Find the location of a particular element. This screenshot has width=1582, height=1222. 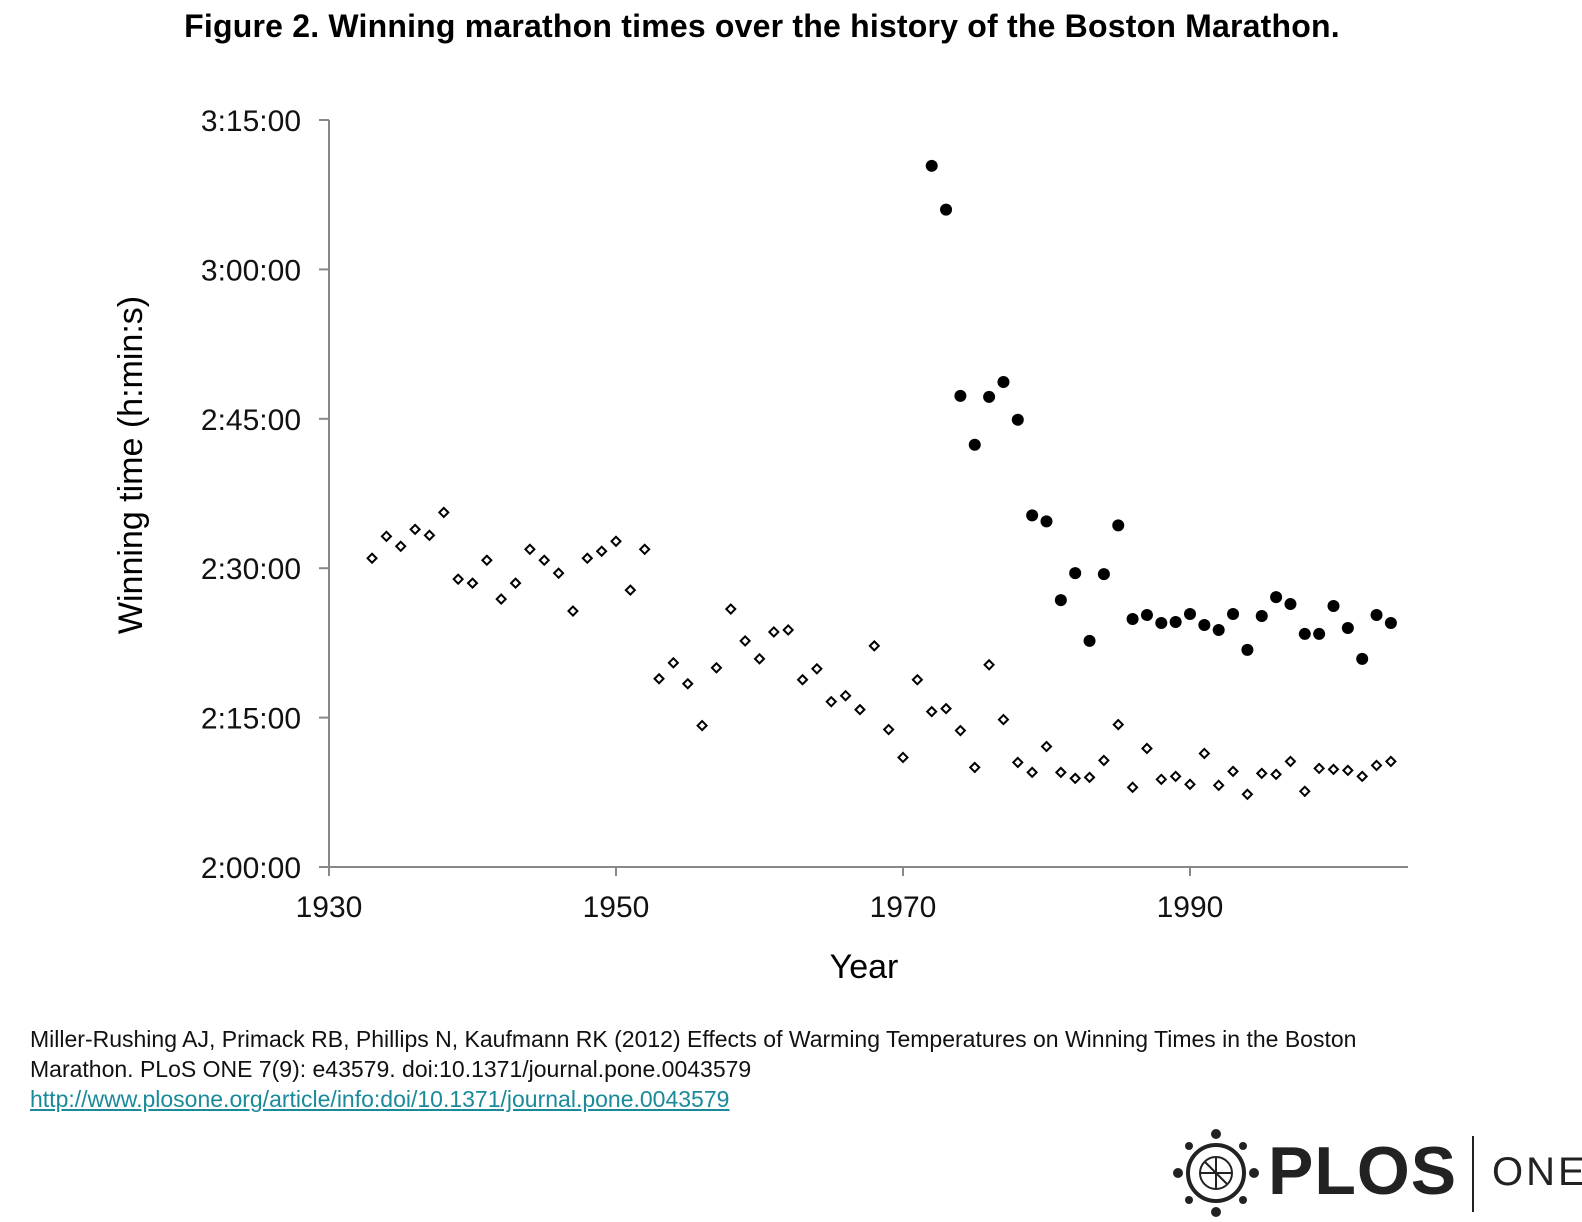

y-tick-label: 2:30:00 is located at coordinates (251, 569).